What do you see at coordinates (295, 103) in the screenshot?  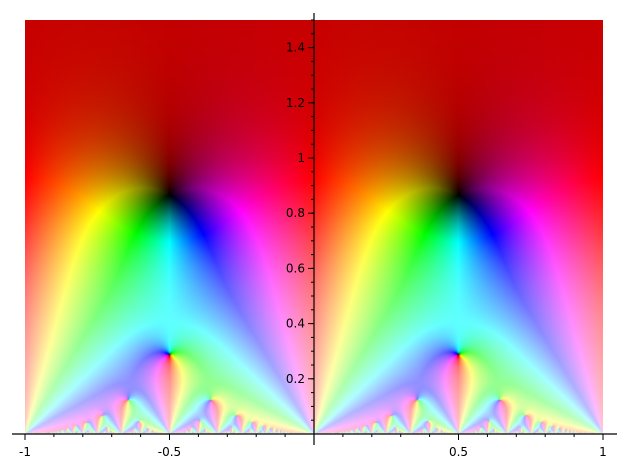 I see `y-tick-label: 1.2` at bounding box center [295, 103].